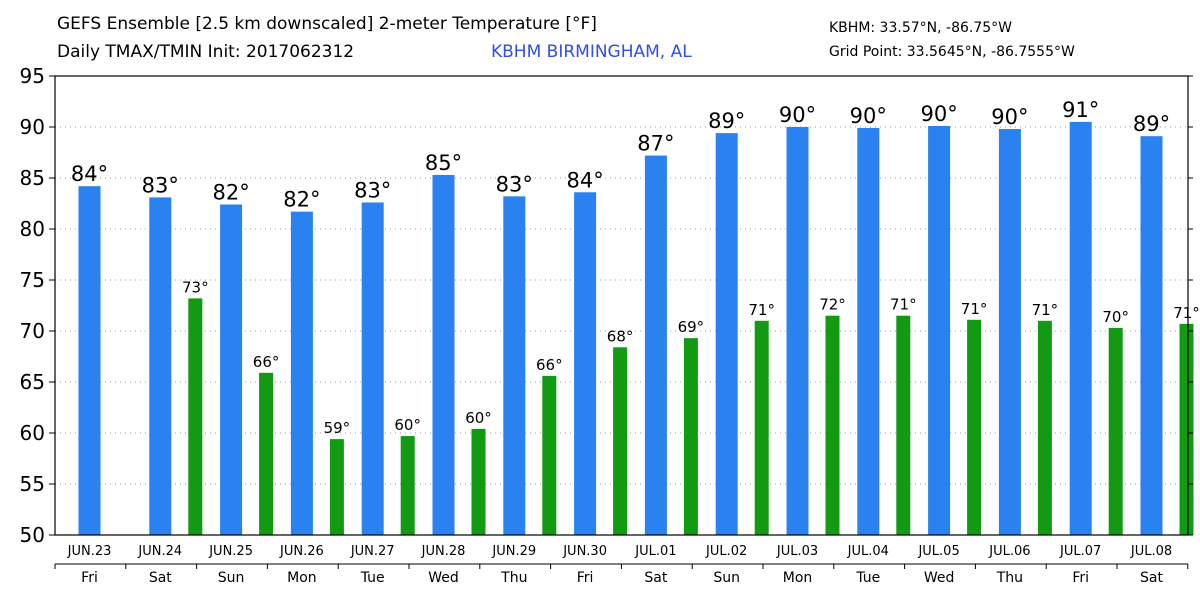 Image resolution: width=1200 pixels, height=600 pixels. Describe the element at coordinates (620, 336) in the screenshot. I see `tmin-data-label: 68°` at that location.